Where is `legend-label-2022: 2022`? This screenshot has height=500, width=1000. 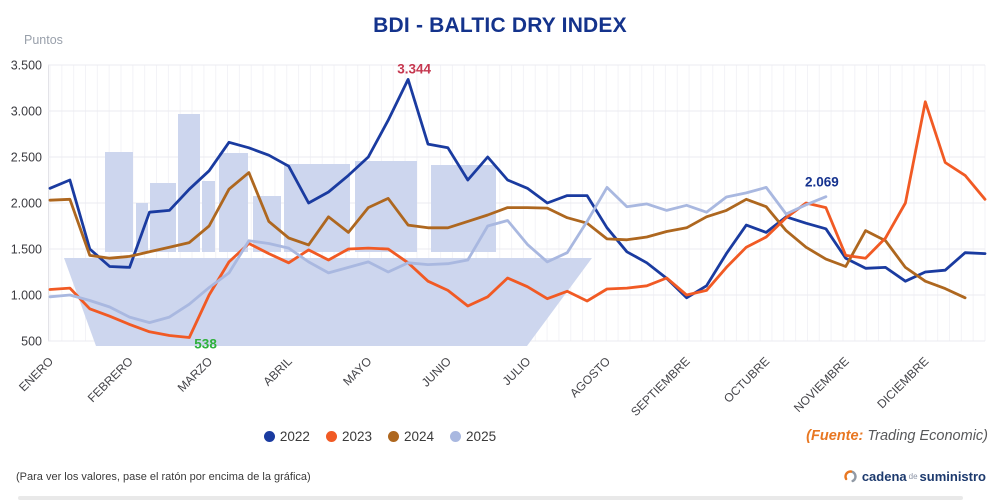 legend-label-2022: 2022 is located at coordinates (294, 436).